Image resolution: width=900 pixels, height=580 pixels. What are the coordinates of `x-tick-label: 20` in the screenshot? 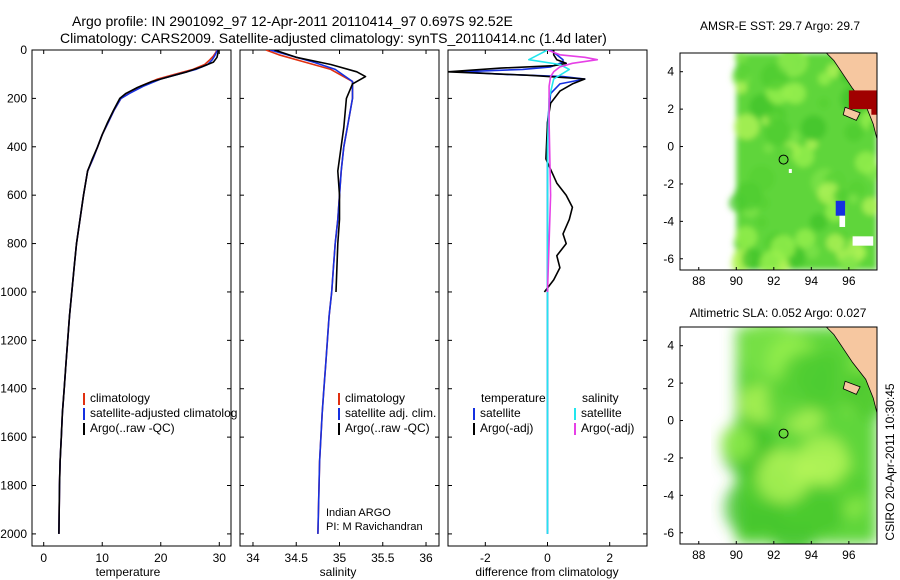 It's located at (161, 558).